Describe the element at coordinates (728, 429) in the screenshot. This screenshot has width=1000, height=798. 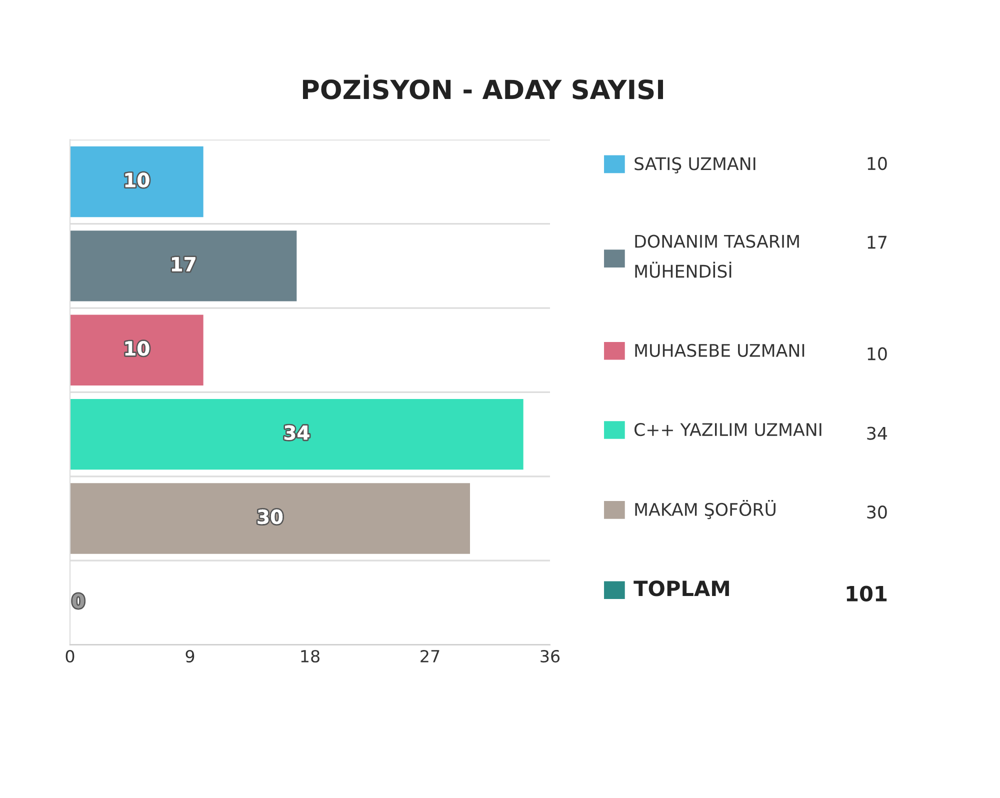
I see `legend-label: C++ YAZILIM UZMANI` at that location.